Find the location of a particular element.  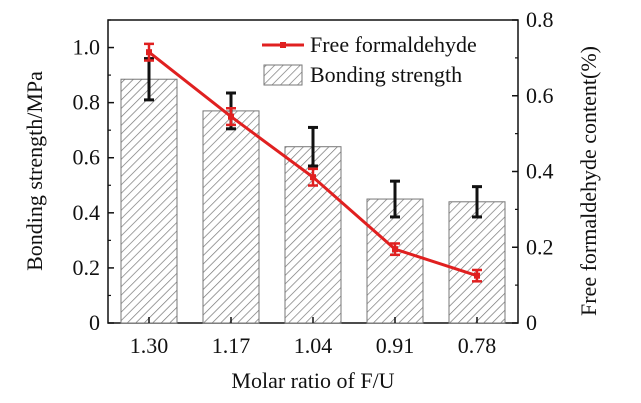

legend-label-bonding: Bonding strength is located at coordinates (386, 74).